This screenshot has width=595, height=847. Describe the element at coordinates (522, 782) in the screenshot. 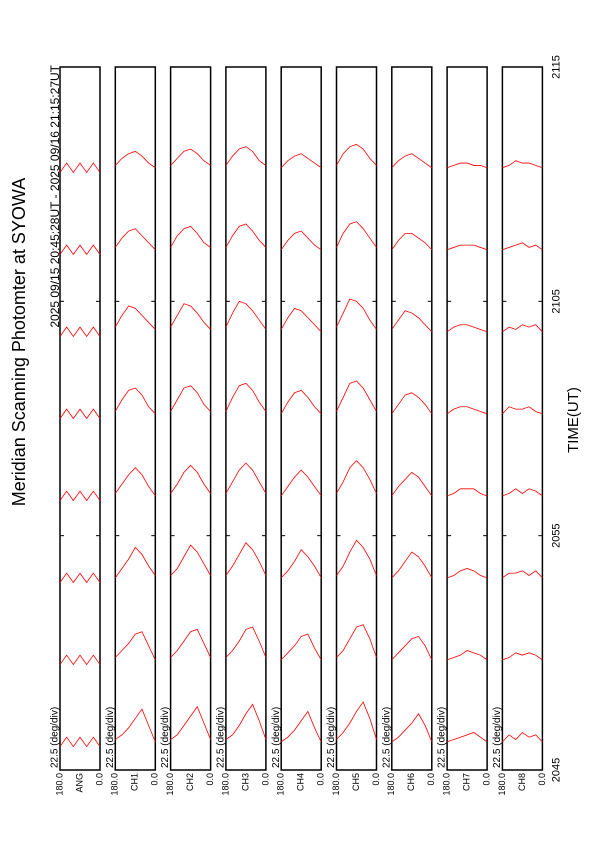

I see `panel-name: CH8` at that location.